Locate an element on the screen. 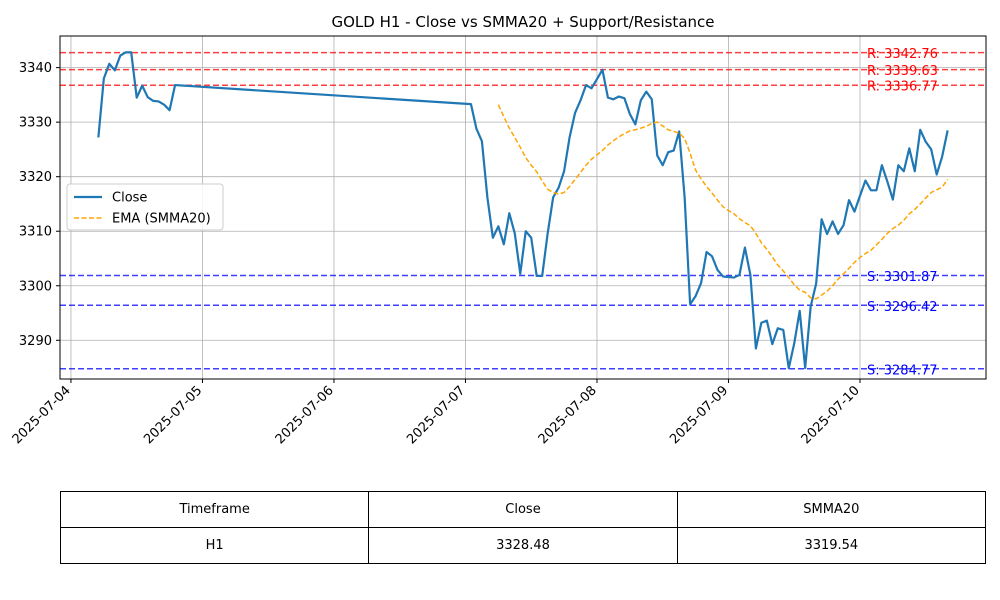 The width and height of the screenshot is (1000, 600). y-axis: 3290 3300 3310 3320 3330 3340 is located at coordinates (39, 205).